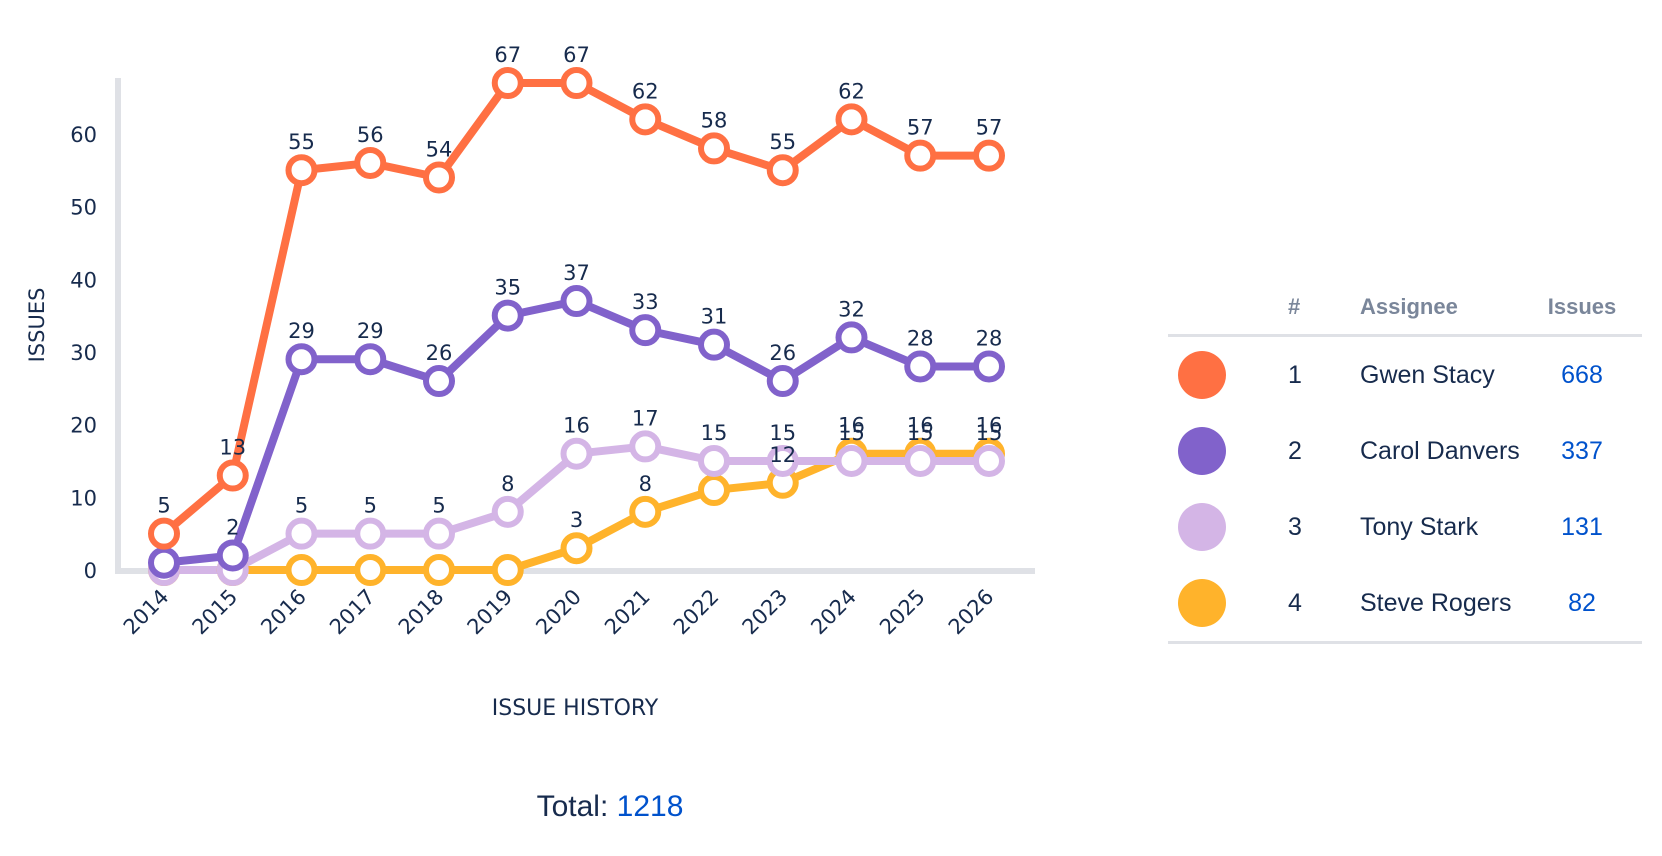 The height and width of the screenshot is (856, 1662). Describe the element at coordinates (645, 91) in the screenshot. I see `data-label-gwen-stacy: 62` at that location.